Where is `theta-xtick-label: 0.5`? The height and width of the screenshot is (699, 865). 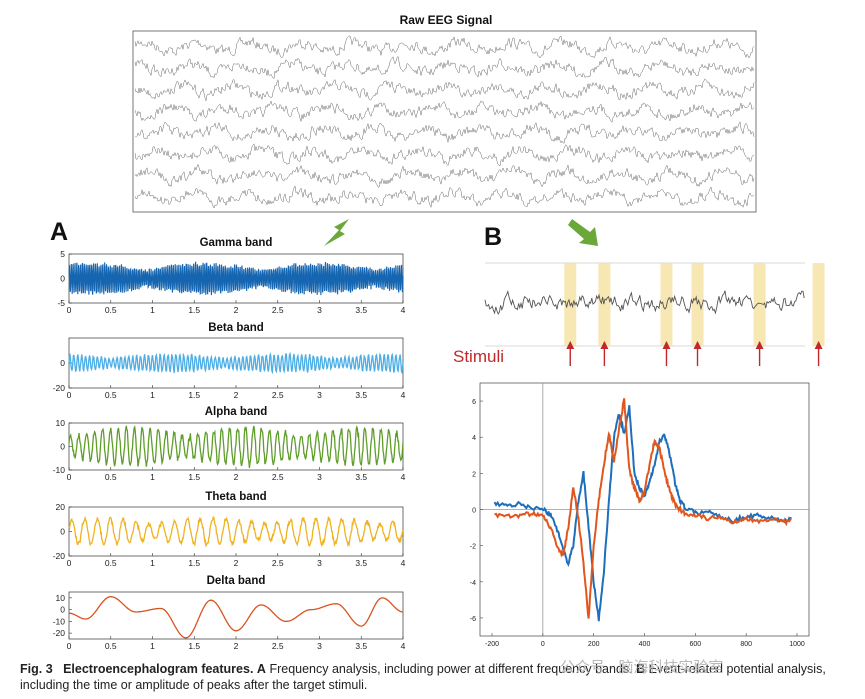 theta-xtick-label: 0.5 is located at coordinates (111, 563).